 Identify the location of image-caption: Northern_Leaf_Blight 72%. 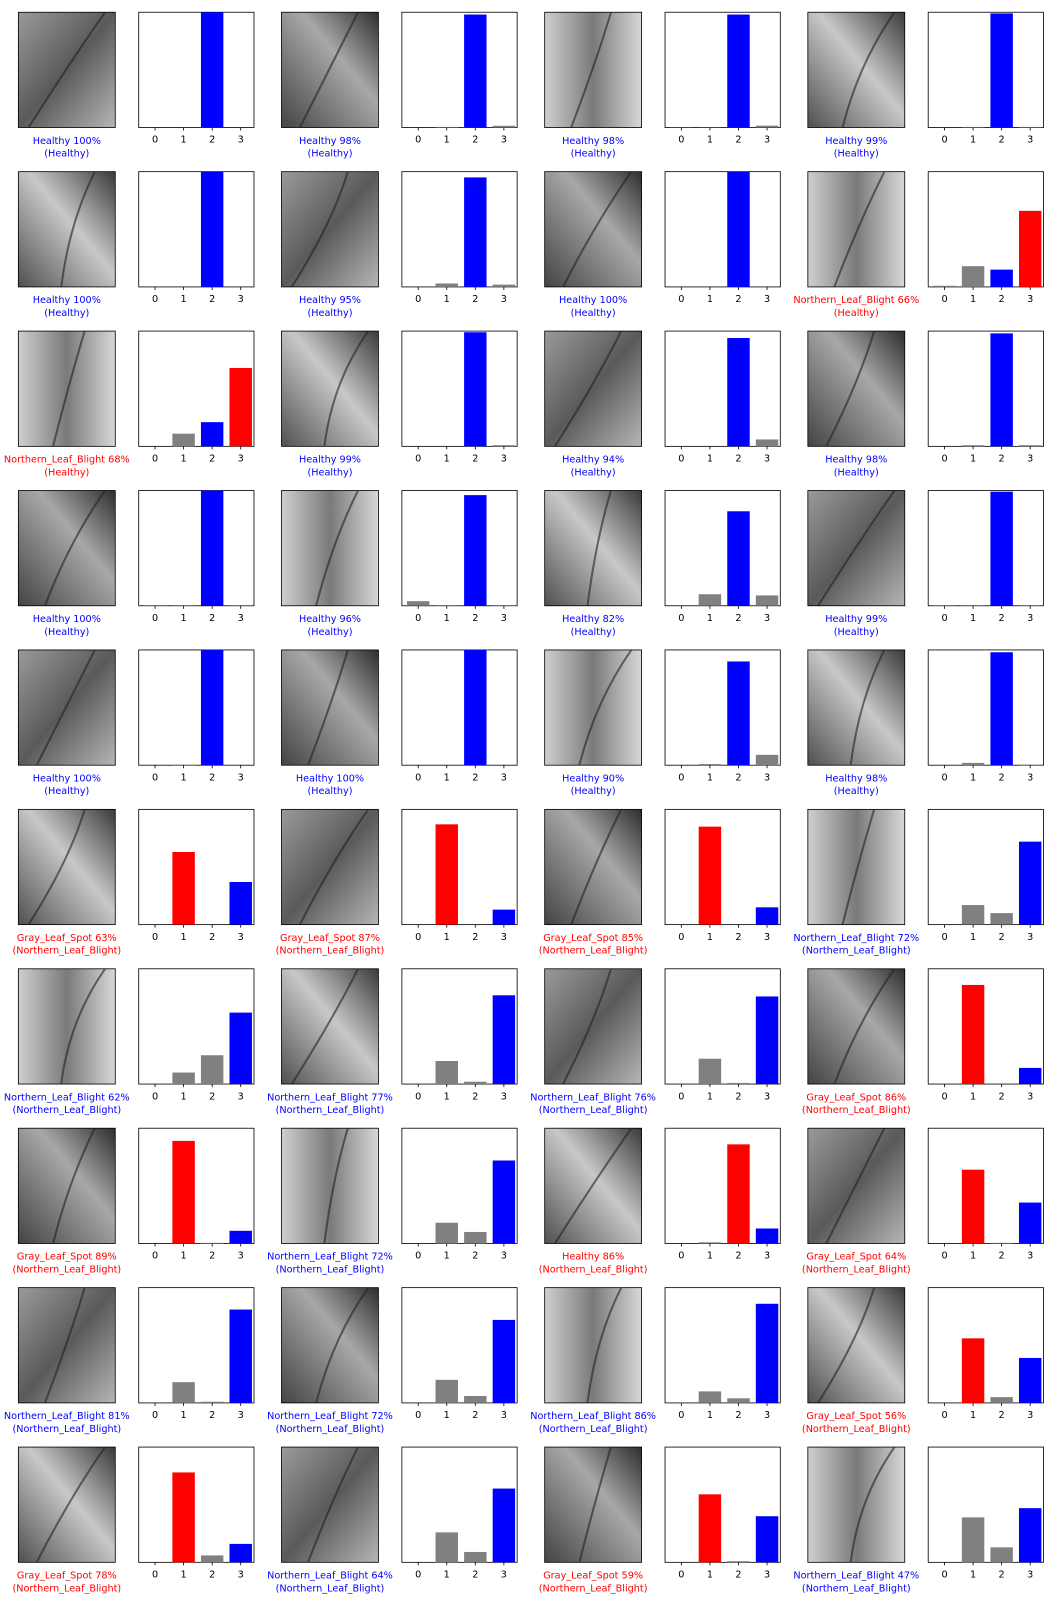
(330, 1257).